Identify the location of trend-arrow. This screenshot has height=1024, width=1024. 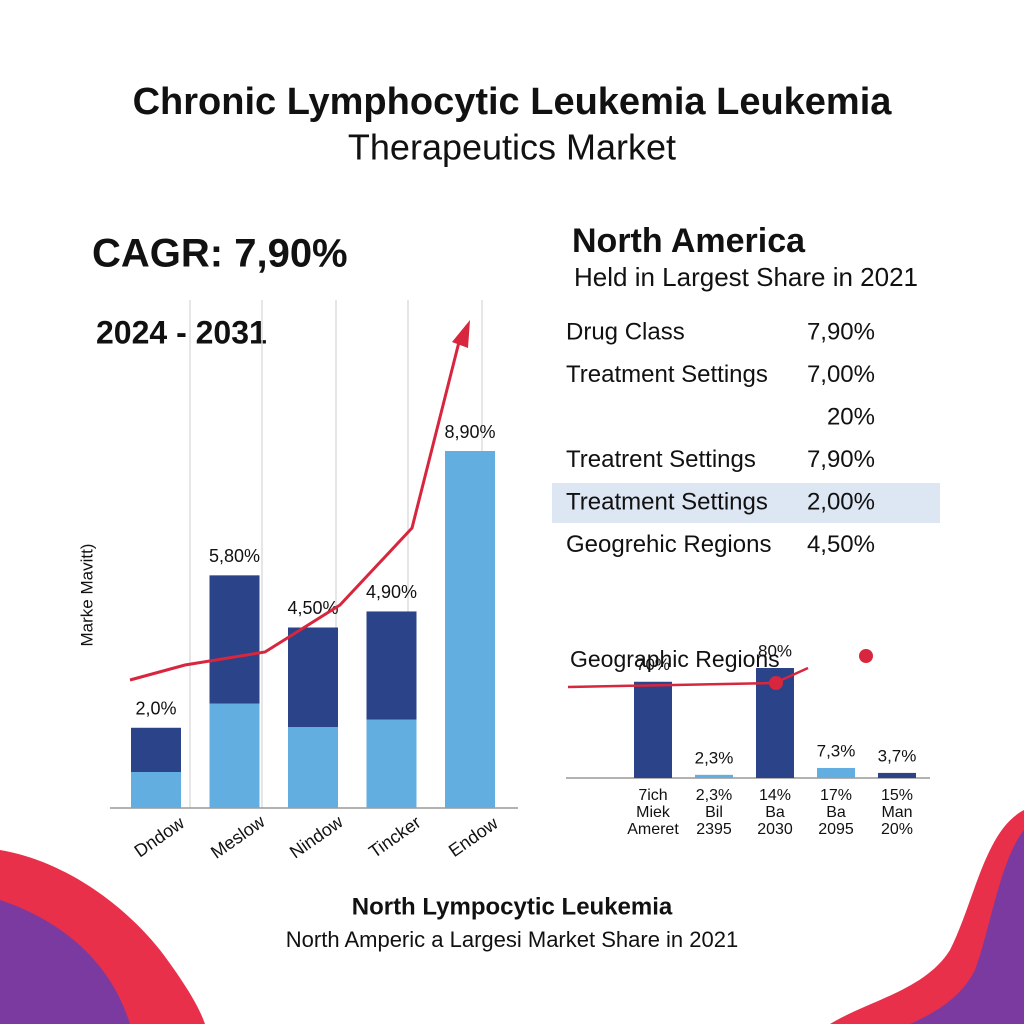
(461, 334).